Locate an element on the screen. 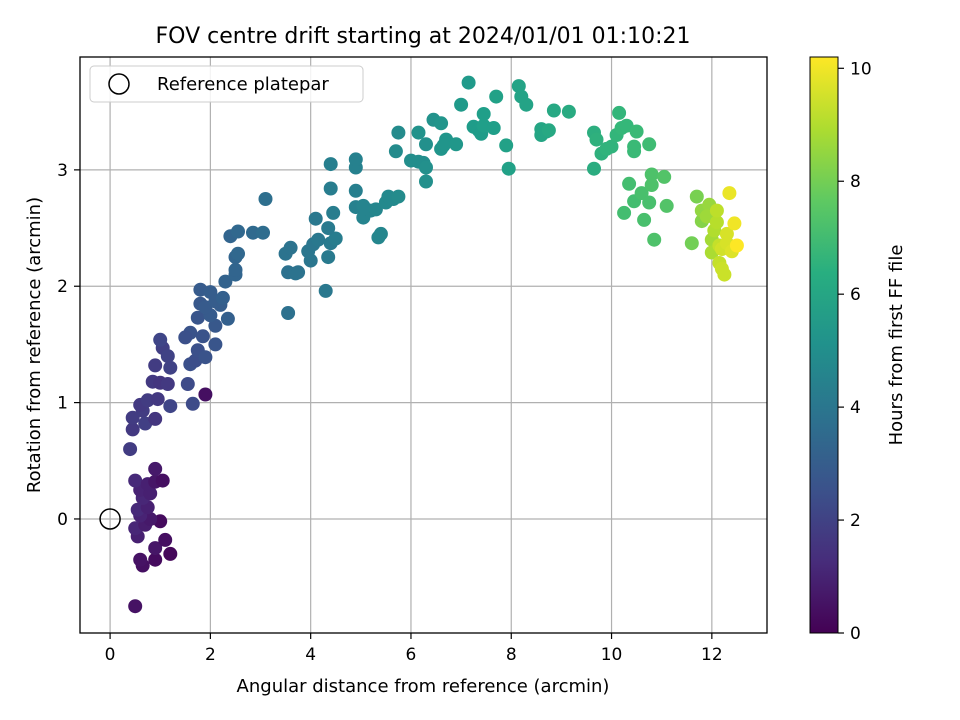  colorbar: 0 2 4 6 8 10 Hours from first FF file is located at coordinates (858, 350).